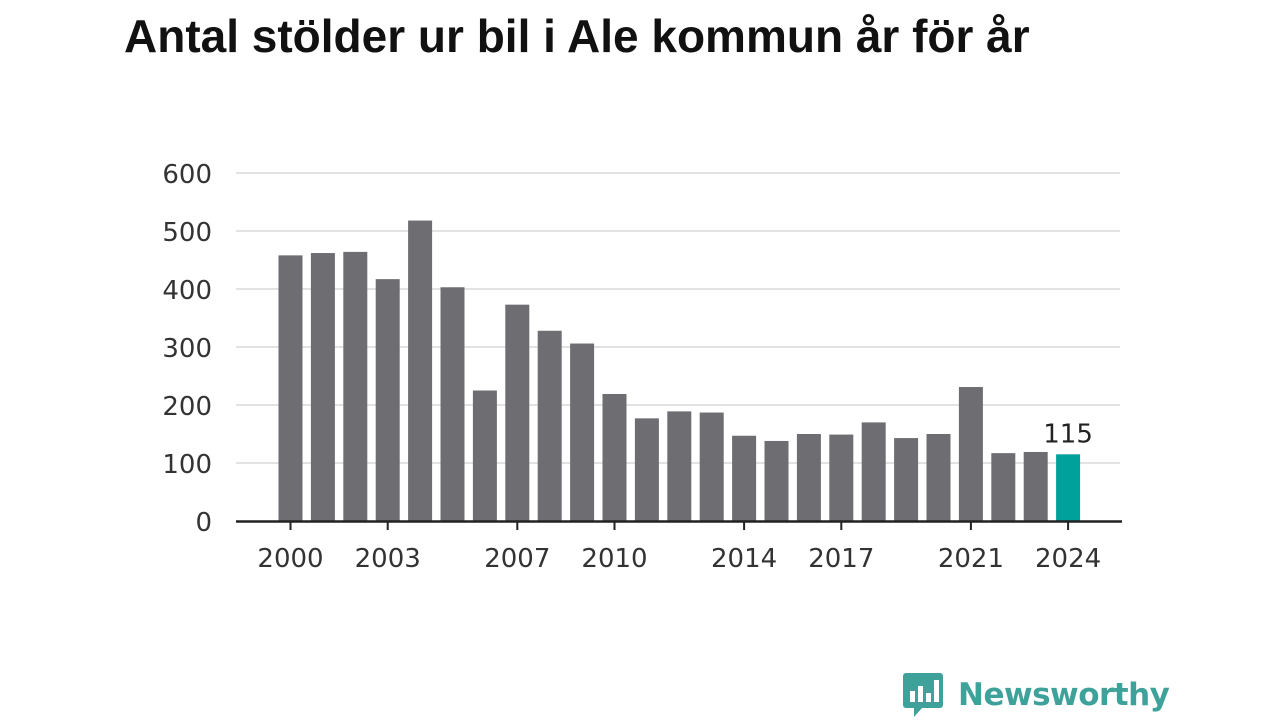  I want to click on x-tick-label: 2000, so click(290, 559).